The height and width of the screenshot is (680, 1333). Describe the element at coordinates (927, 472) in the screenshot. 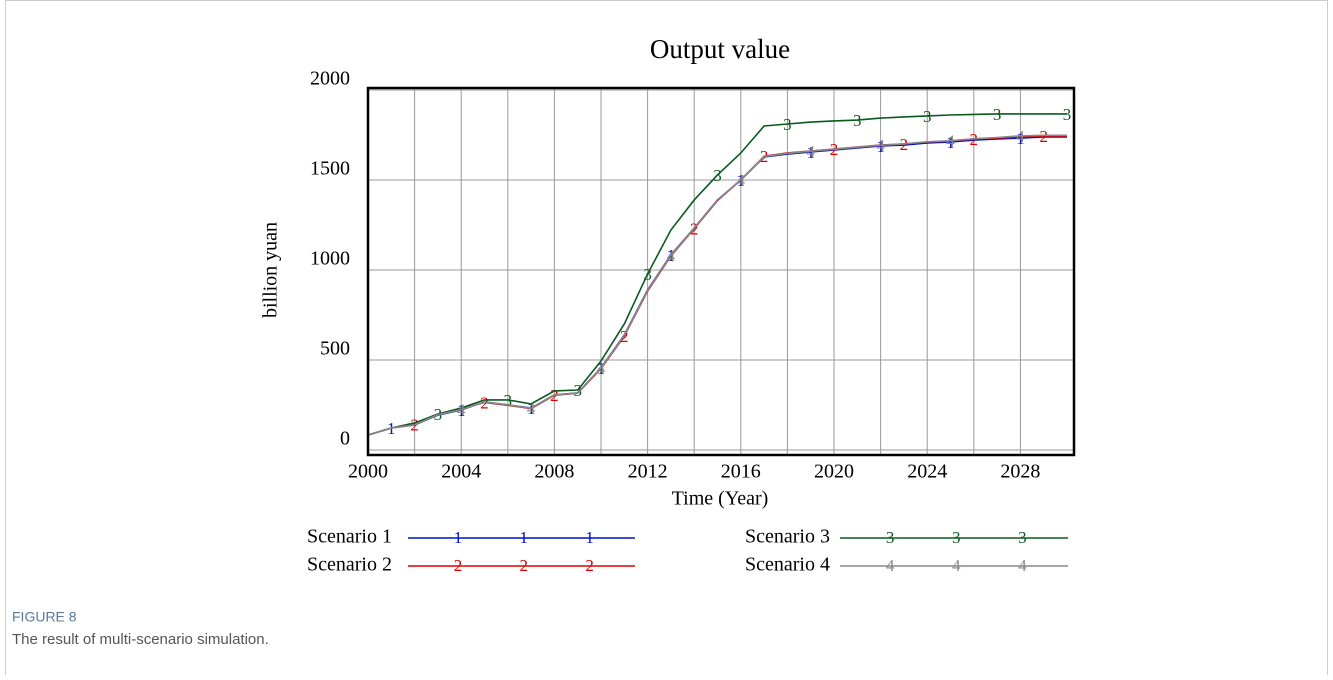

I see `x-tick-label: 2024` at that location.